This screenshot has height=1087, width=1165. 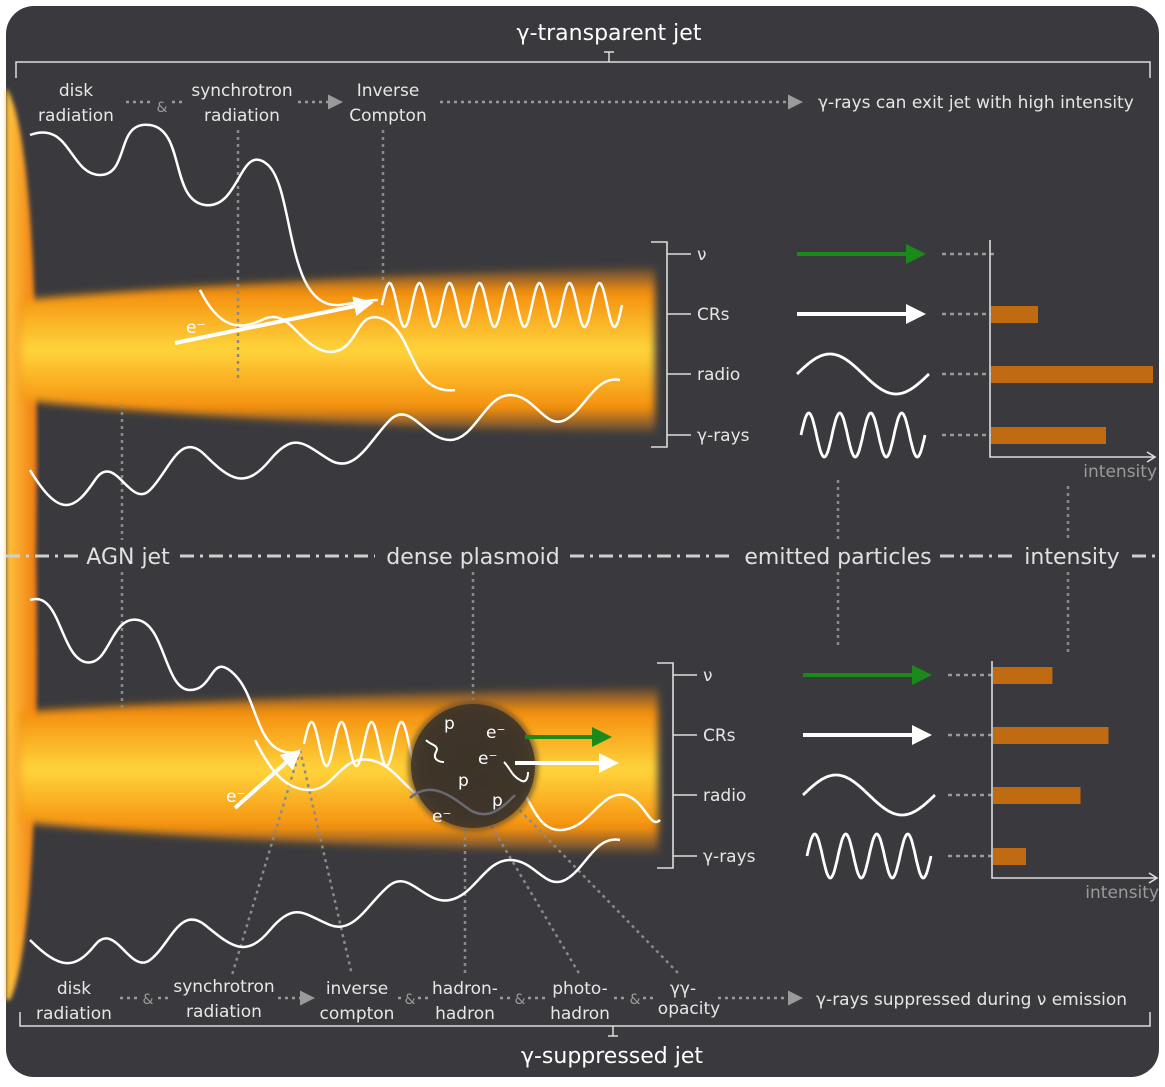 What do you see at coordinates (235, 797) in the screenshot?
I see `bottom-electron-label: e⁻` at bounding box center [235, 797].